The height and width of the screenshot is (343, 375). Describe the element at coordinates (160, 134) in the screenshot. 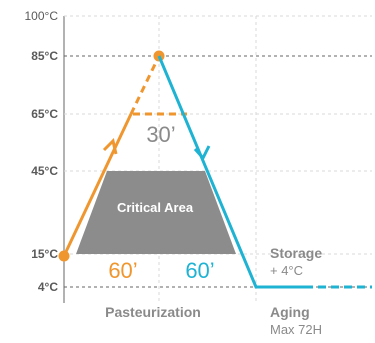

I see `hold-duration-label: 30’` at that location.